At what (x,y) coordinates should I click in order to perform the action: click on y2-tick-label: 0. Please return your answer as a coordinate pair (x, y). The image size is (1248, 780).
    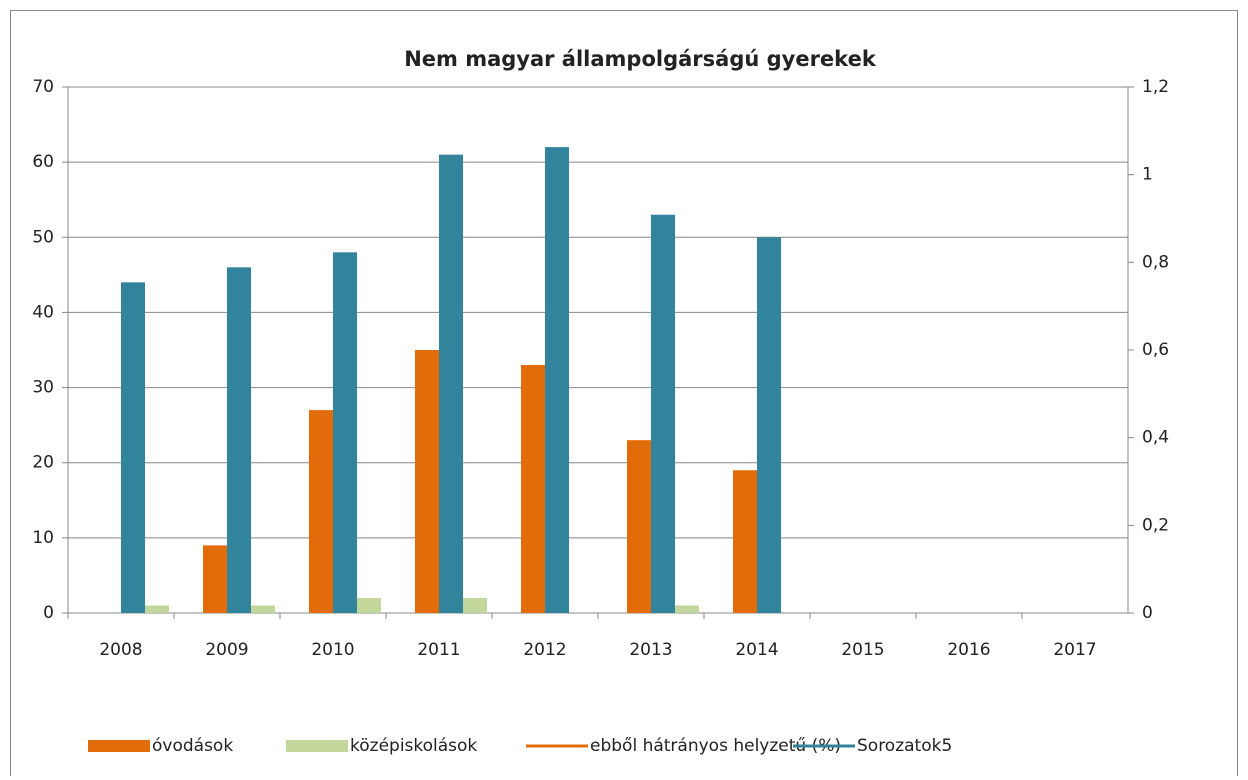
    Looking at the image, I should click on (1147, 613).